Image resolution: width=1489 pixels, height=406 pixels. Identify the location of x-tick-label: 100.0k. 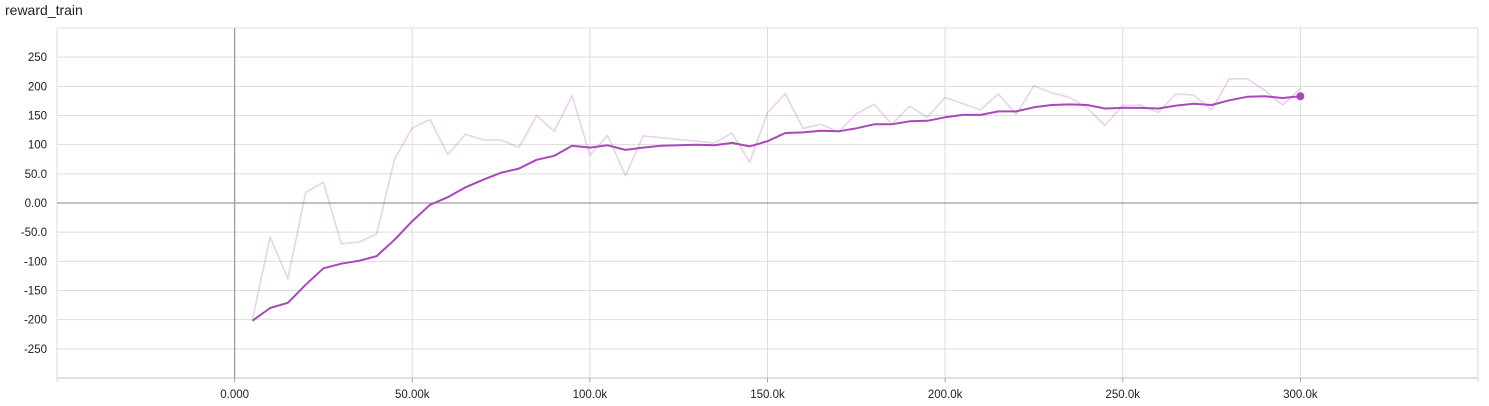
(590, 395).